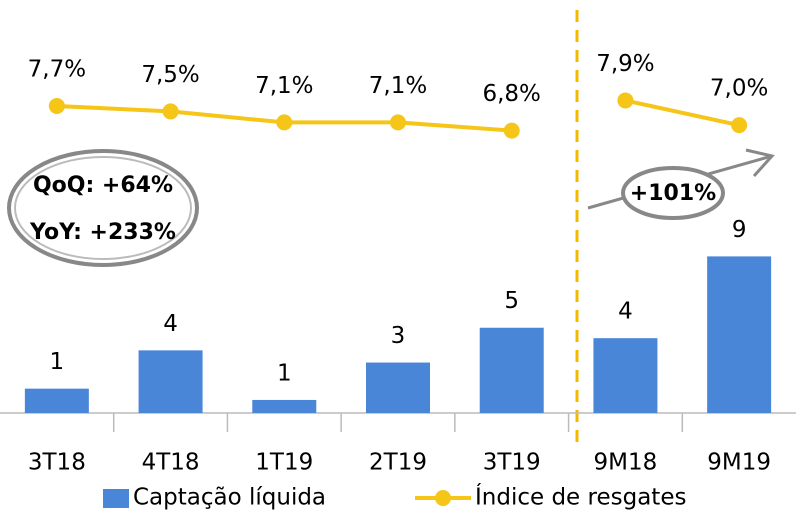 This screenshot has height=521, width=796. Describe the element at coordinates (57, 463) in the screenshot. I see `x-tick-label: 3T18` at that location.